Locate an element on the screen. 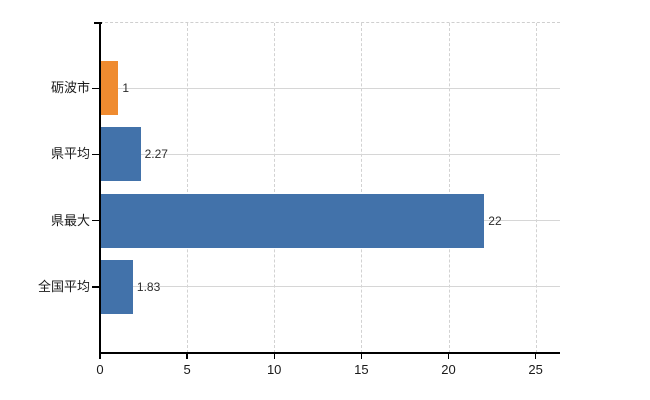  bar-value-label: 1 is located at coordinates (126, 88).